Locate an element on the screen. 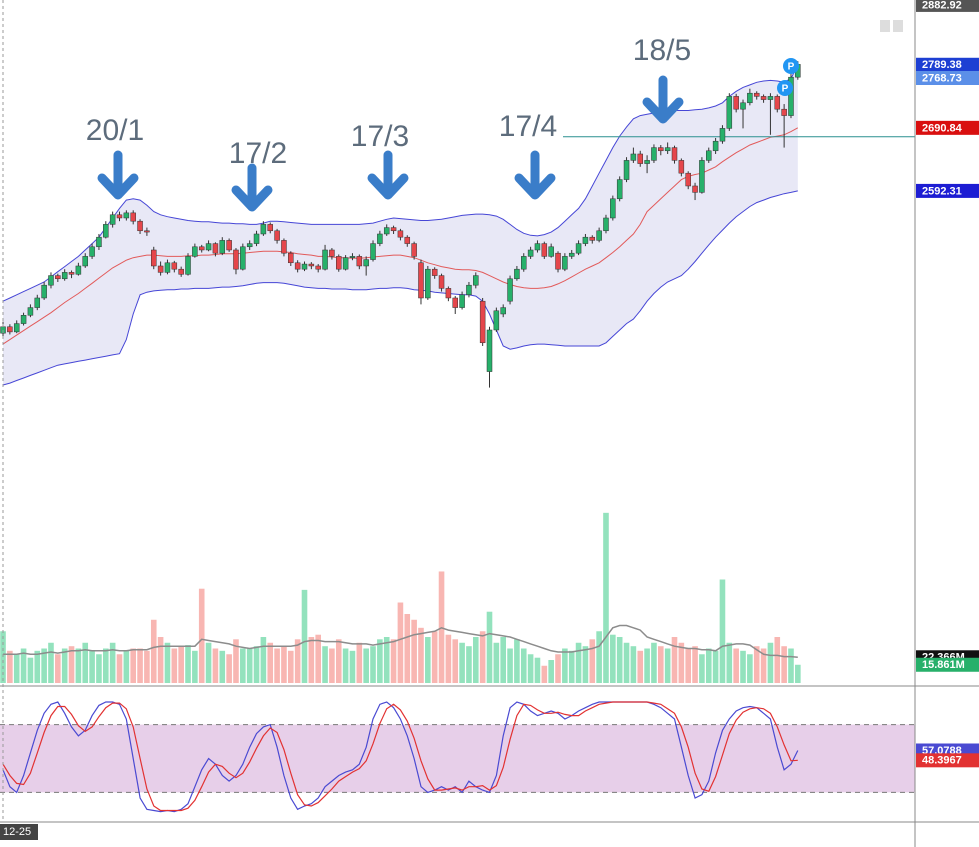  stoch-k is located at coordinates (400, 757).